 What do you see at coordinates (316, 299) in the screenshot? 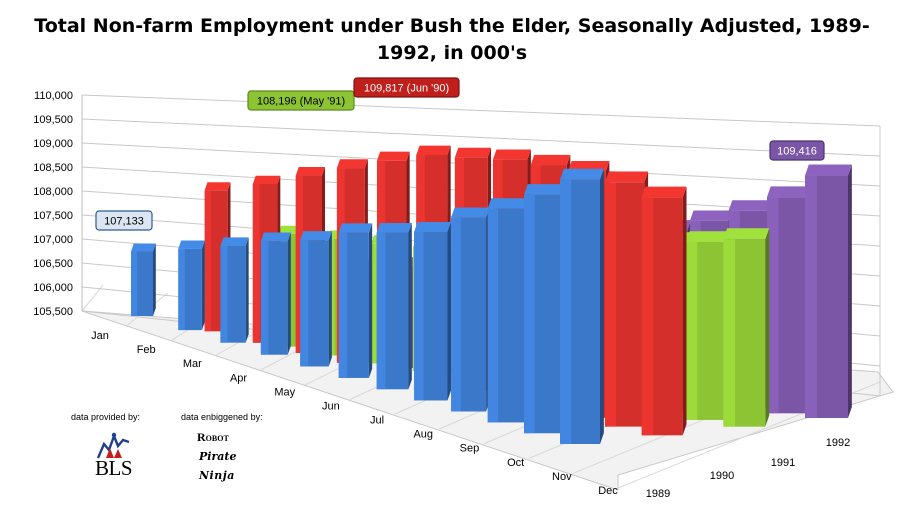
I see `bar-1989-may` at bounding box center [316, 299].